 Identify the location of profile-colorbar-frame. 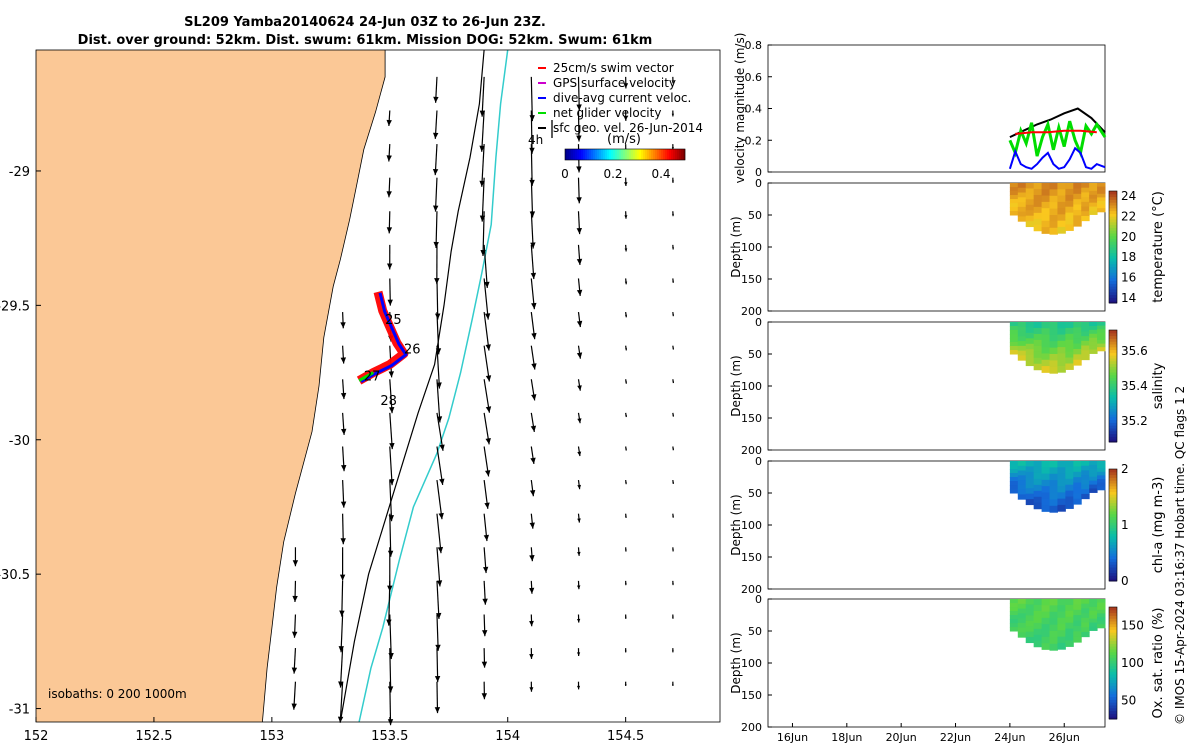
(1113, 247).